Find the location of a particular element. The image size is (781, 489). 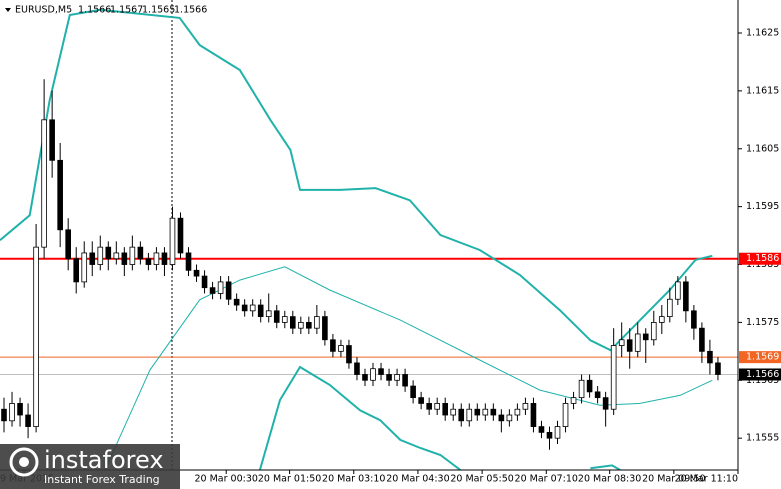

logo-name: instaforex is located at coordinates (104, 460).